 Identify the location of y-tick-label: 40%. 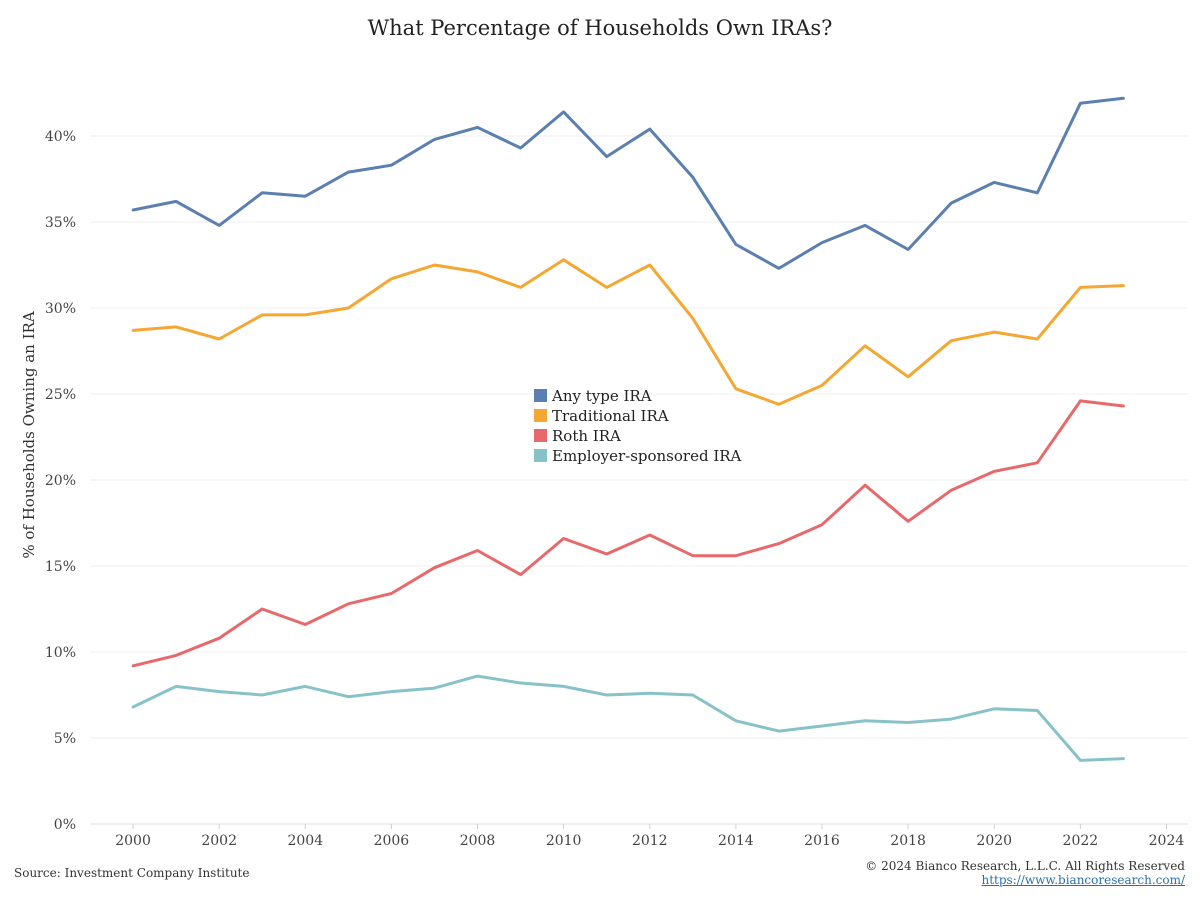
(60, 137).